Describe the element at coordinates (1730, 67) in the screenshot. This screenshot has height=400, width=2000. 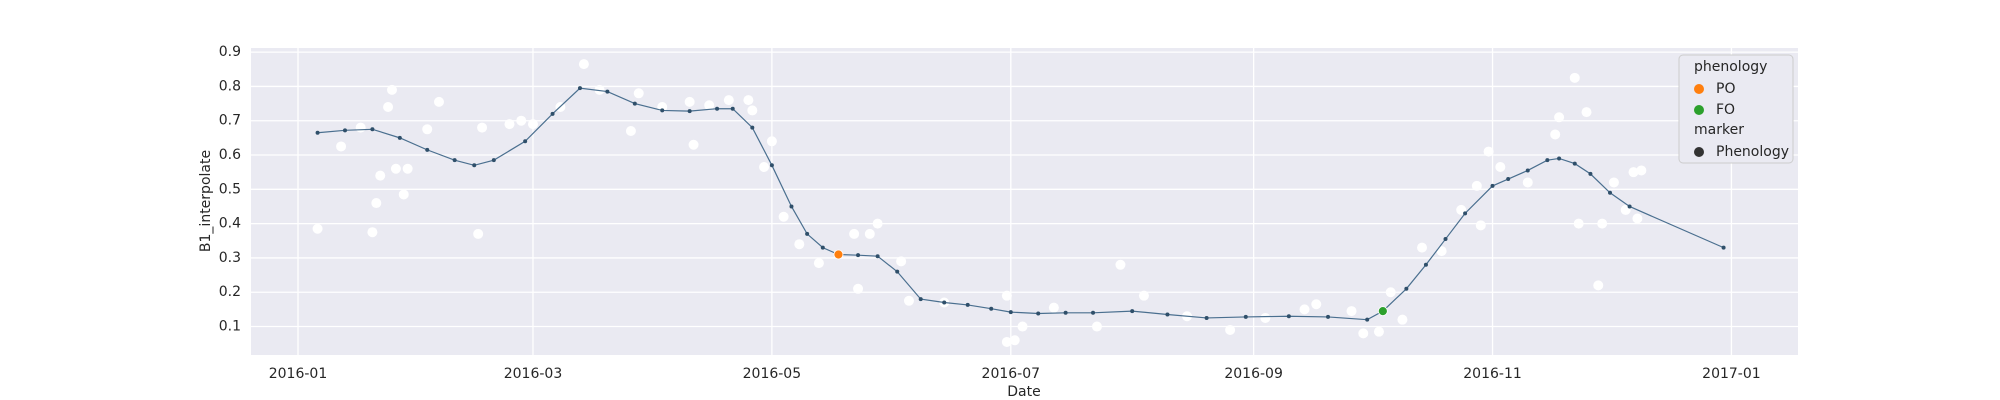
I see `legend-title: phenology` at that location.